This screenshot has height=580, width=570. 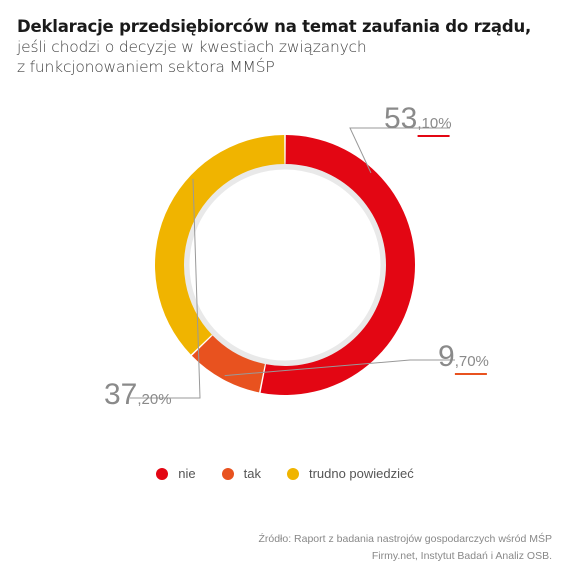 What do you see at coordinates (400, 118) in the screenshot?
I see `nie-label-main: 53` at bounding box center [400, 118].